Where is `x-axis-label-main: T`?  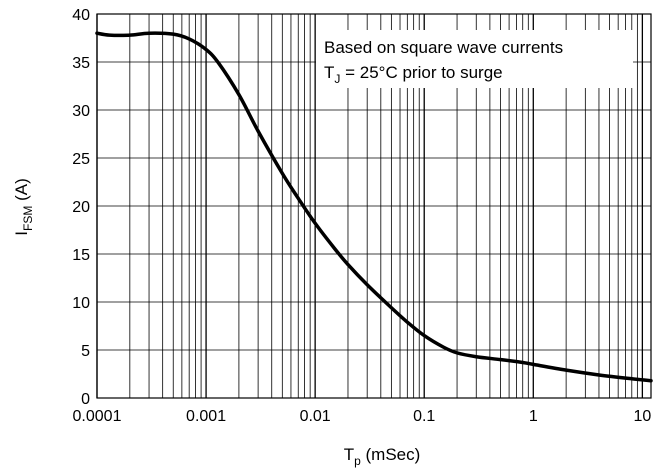 x-axis-label-main: T is located at coordinates (349, 454).